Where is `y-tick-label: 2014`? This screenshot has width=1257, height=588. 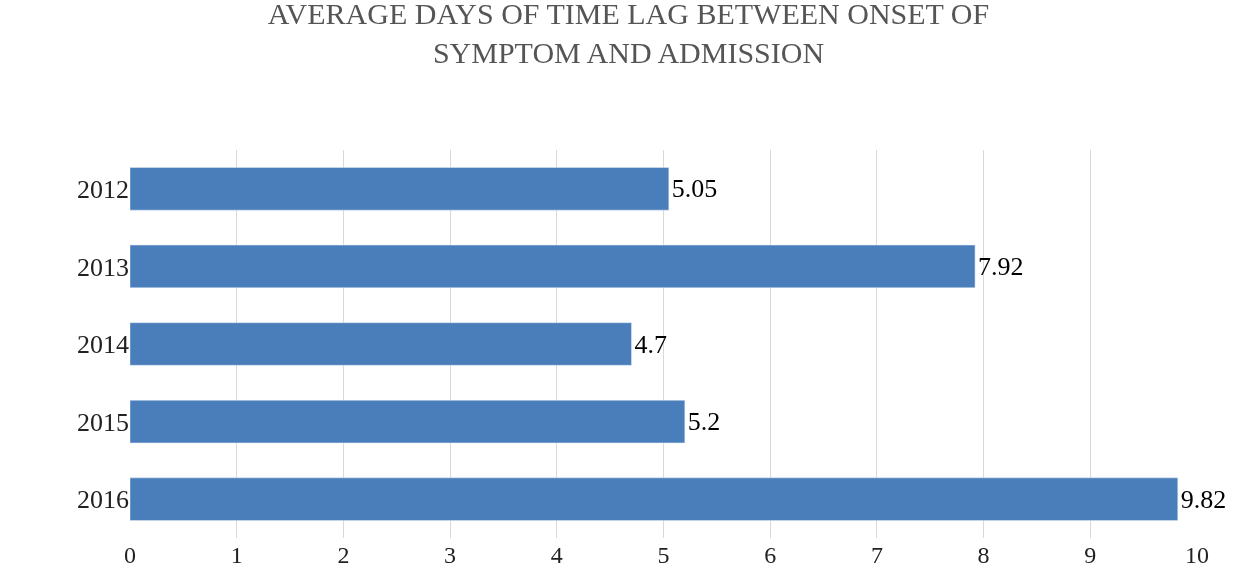 y-tick-label: 2014 is located at coordinates (103, 345).